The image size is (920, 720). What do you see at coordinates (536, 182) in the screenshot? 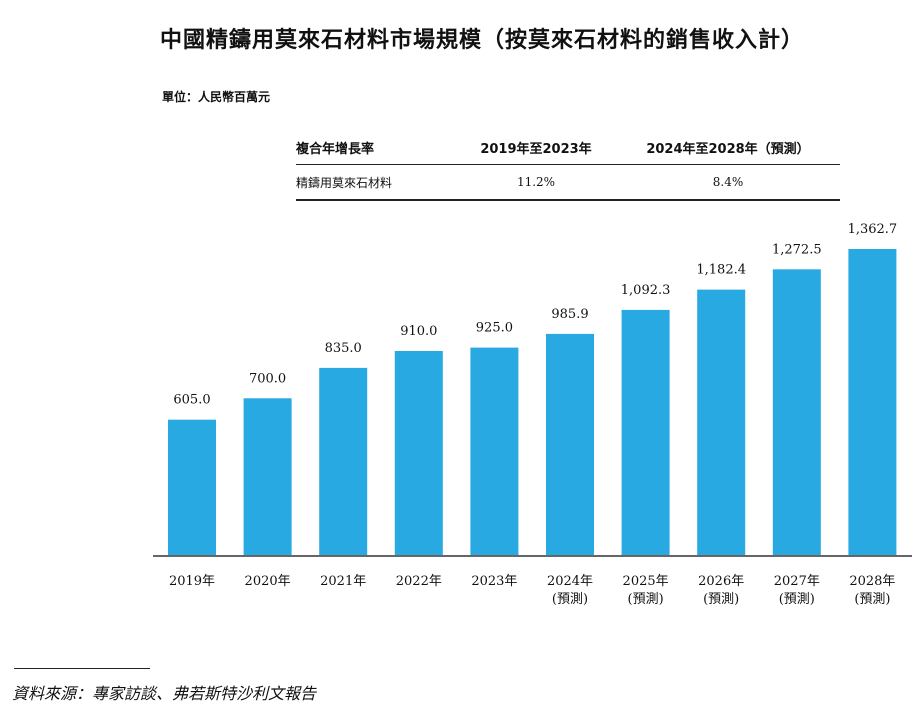
I see `cagr-value-1: 11.2%` at bounding box center [536, 182].